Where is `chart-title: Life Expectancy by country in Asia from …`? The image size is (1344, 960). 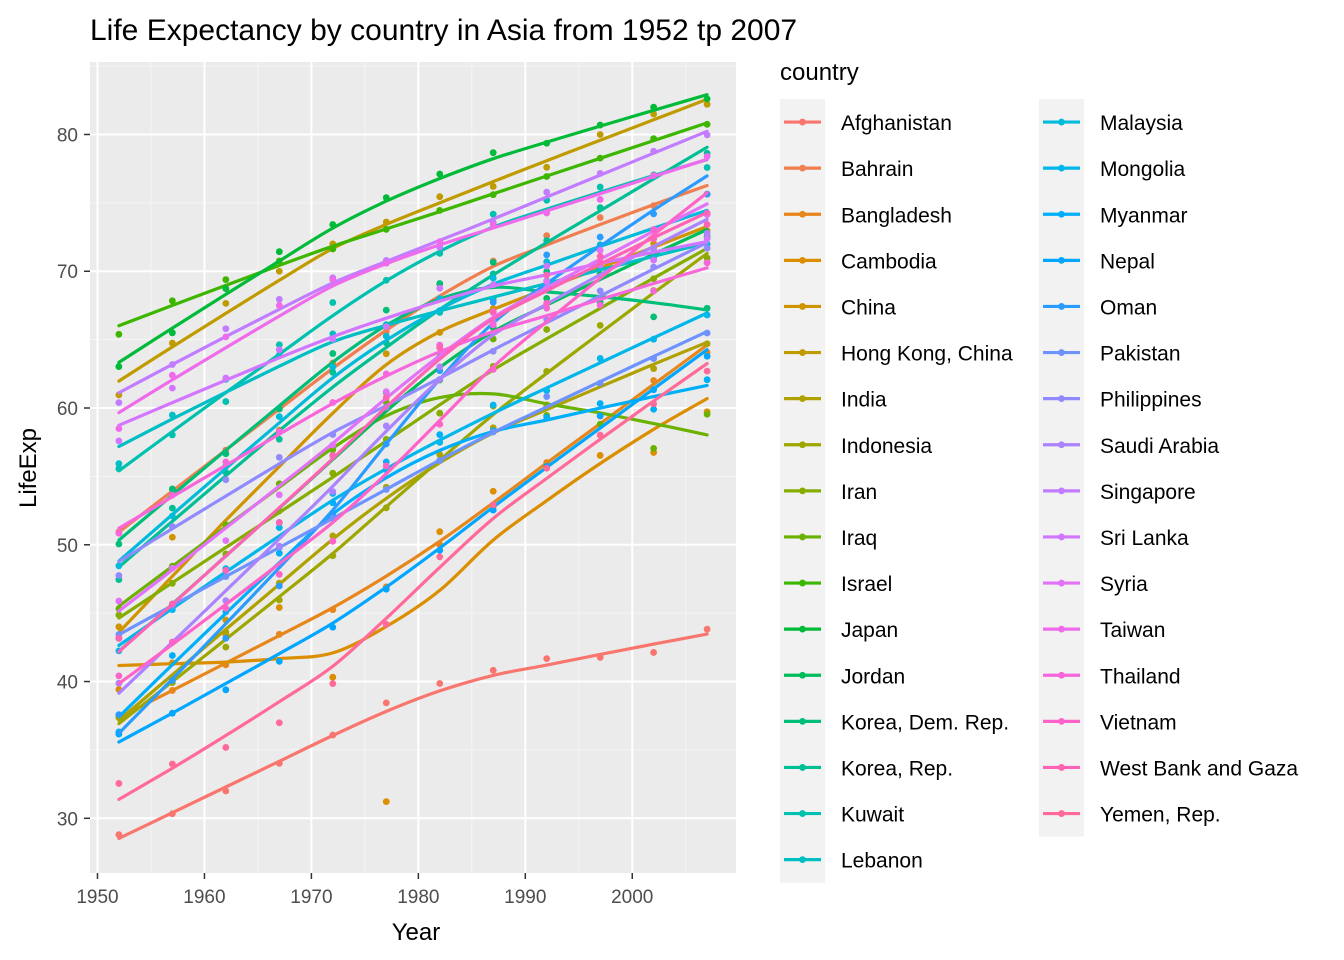
chart-title: Life Expectancy by country in Asia from … is located at coordinates (443, 30).